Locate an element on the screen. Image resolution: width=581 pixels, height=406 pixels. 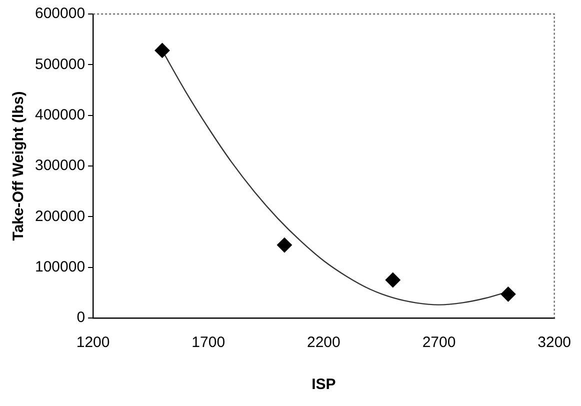
x-axis-title: ISP is located at coordinates (324, 385).